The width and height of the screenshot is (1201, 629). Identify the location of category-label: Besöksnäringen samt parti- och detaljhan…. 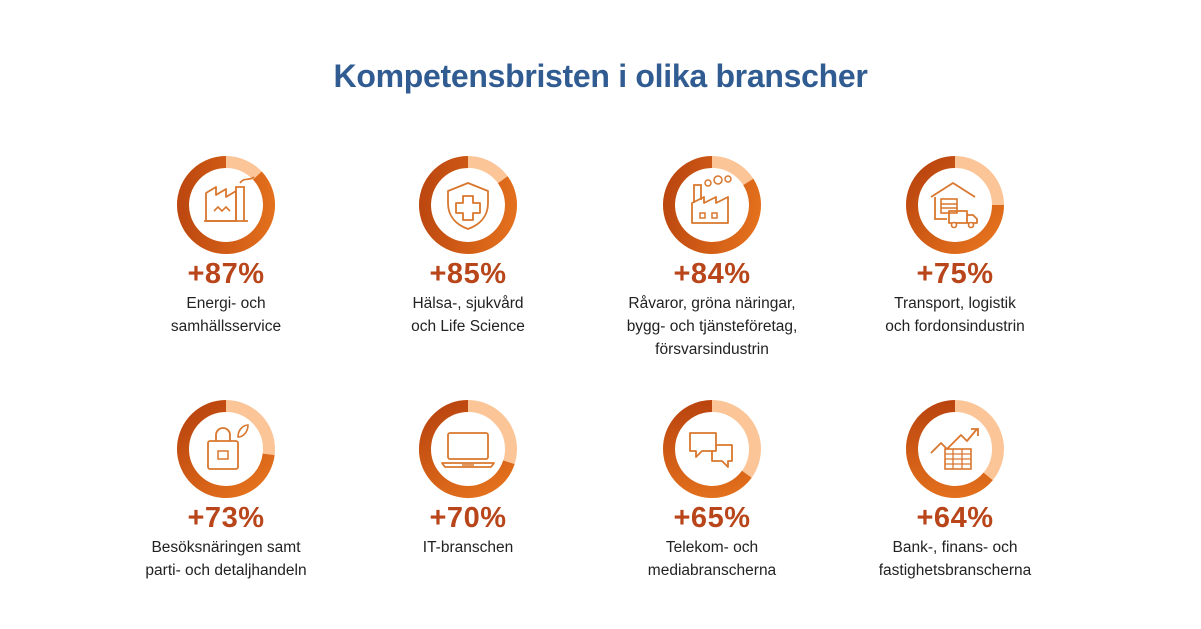
(226, 559).